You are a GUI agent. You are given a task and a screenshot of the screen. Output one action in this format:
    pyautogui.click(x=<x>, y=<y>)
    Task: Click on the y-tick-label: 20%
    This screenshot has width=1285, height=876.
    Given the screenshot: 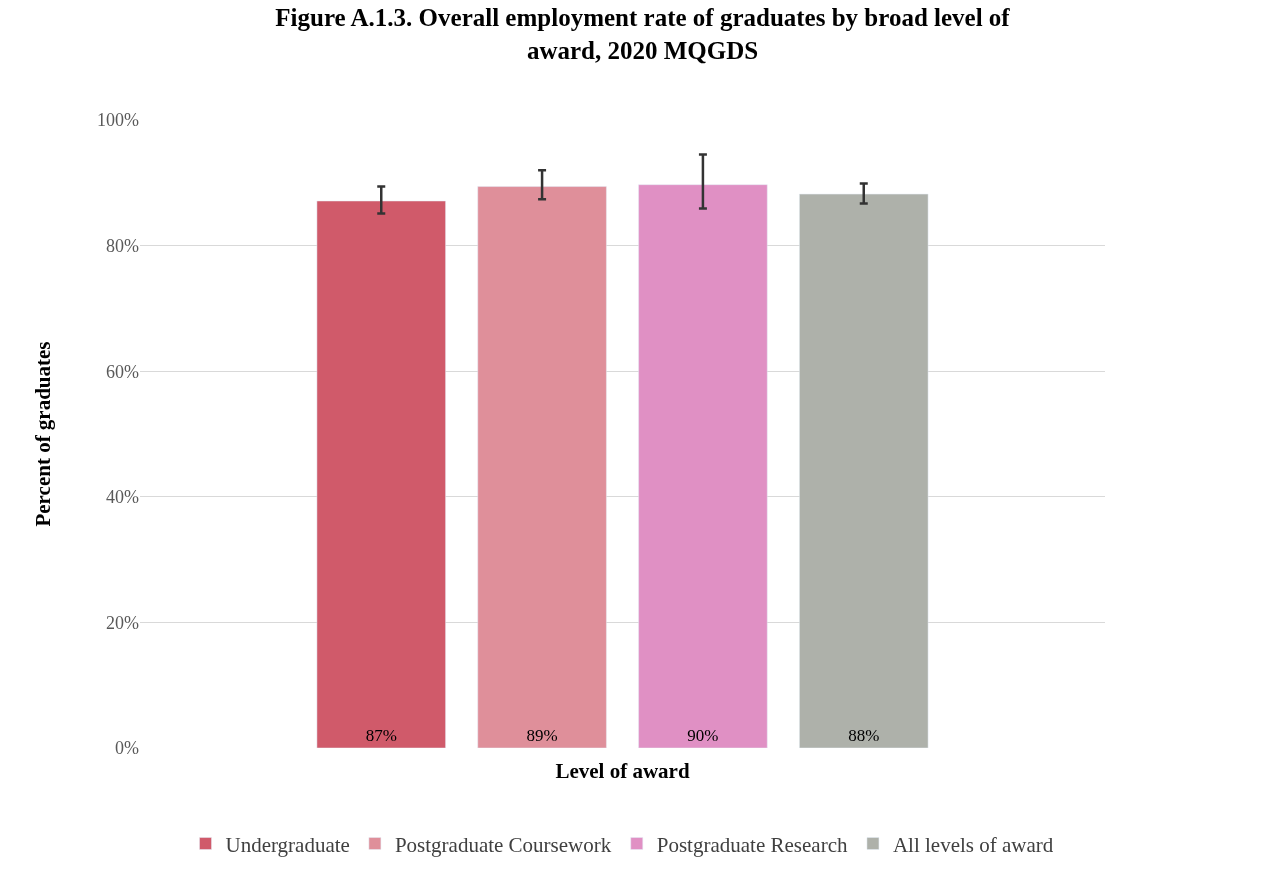 What is the action you would take?
    pyautogui.click(x=122, y=622)
    